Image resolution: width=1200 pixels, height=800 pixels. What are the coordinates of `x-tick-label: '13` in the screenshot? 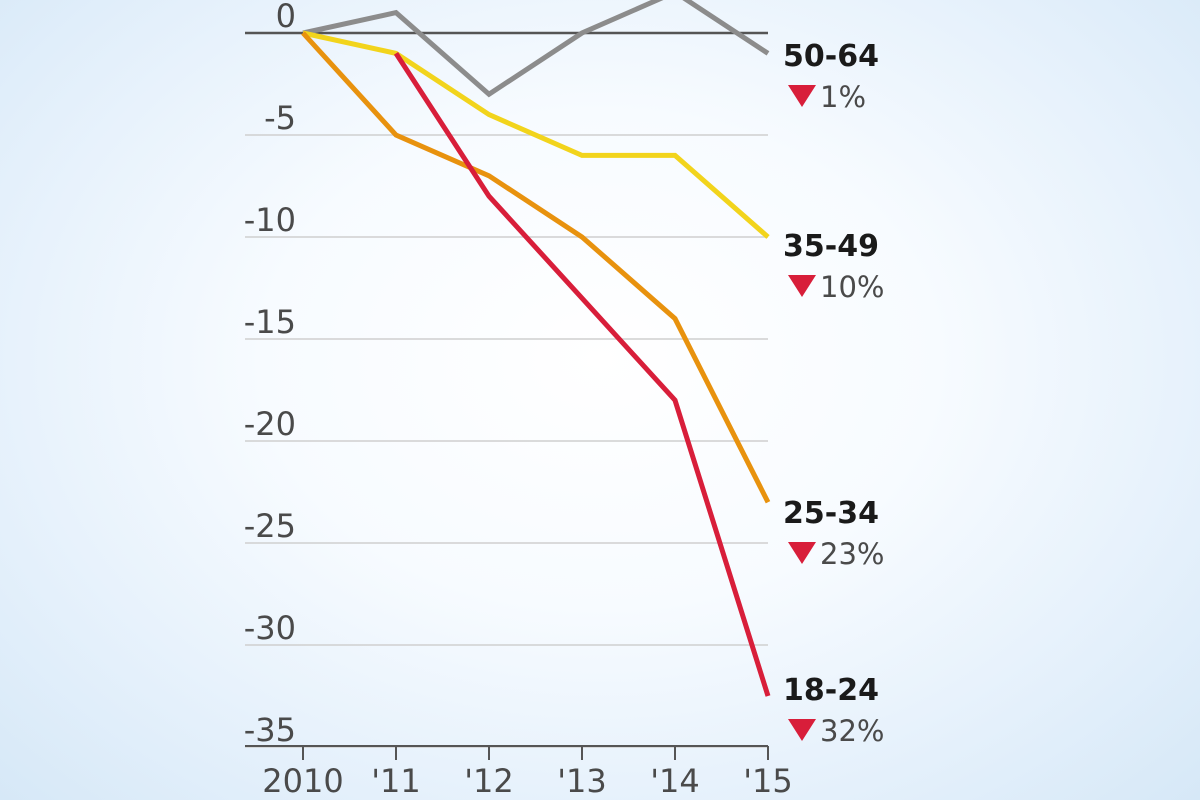 It's located at (582, 781).